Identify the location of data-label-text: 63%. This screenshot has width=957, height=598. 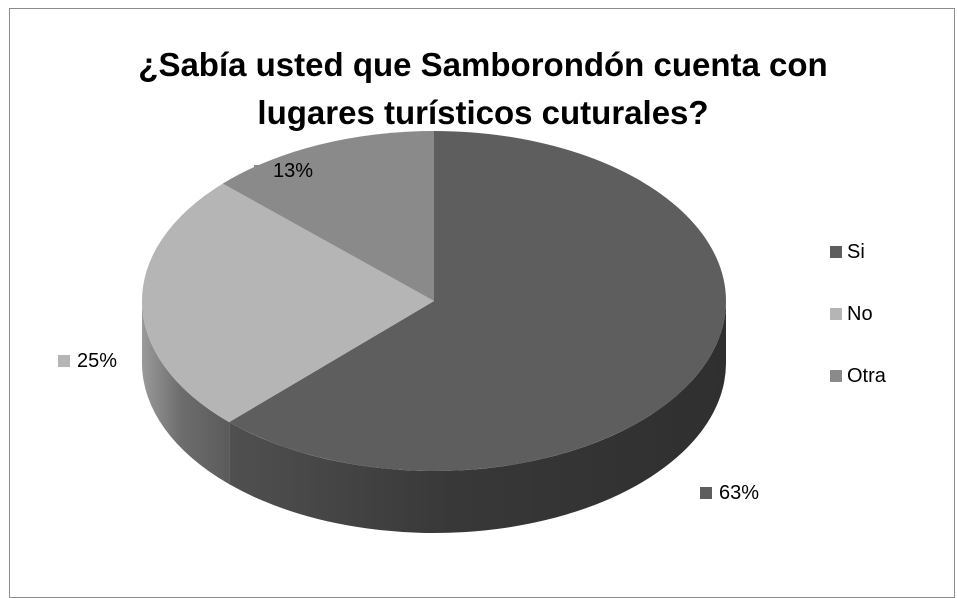
(739, 493).